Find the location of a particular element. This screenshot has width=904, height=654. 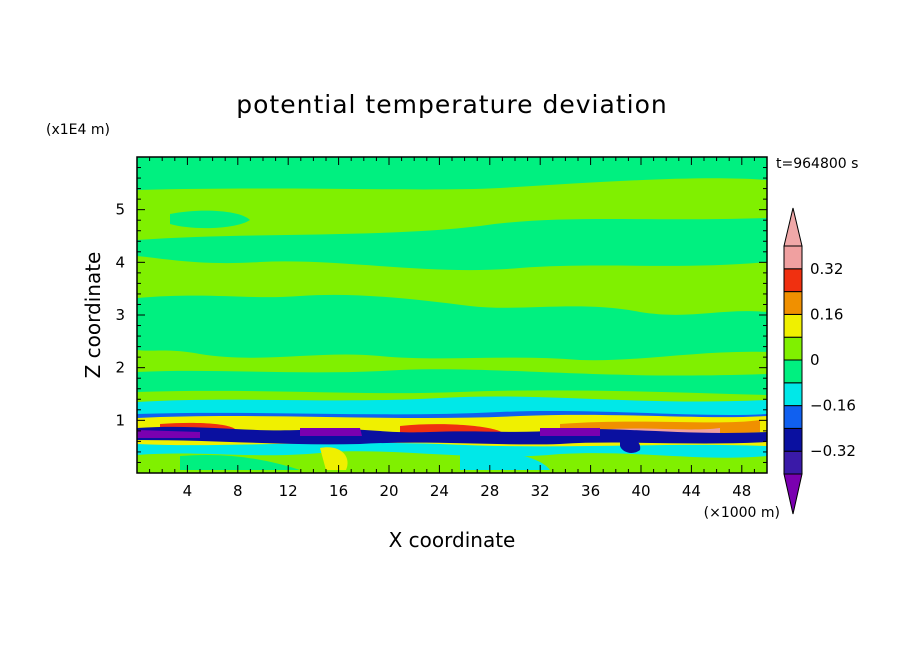

chart-title: potential temperature deviation is located at coordinates (451, 104).